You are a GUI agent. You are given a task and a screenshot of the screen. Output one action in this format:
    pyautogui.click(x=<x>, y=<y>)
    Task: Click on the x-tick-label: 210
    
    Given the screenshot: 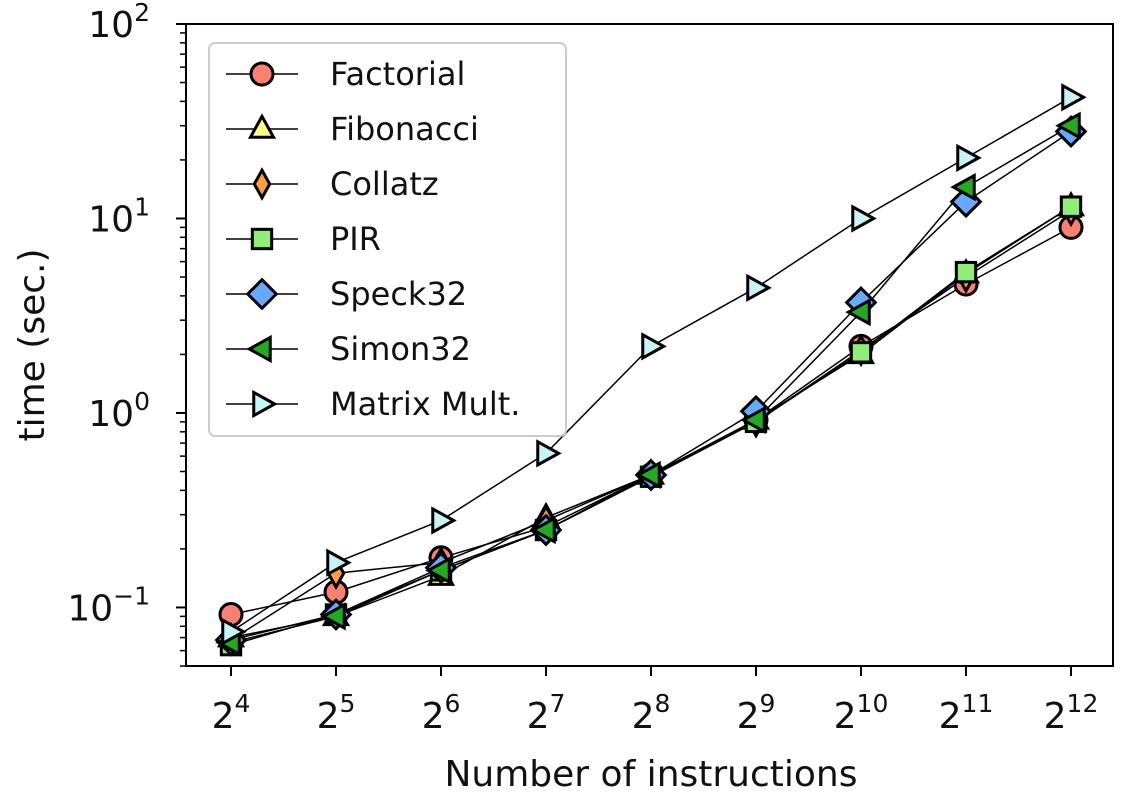 What is the action you would take?
    pyautogui.click(x=861, y=713)
    